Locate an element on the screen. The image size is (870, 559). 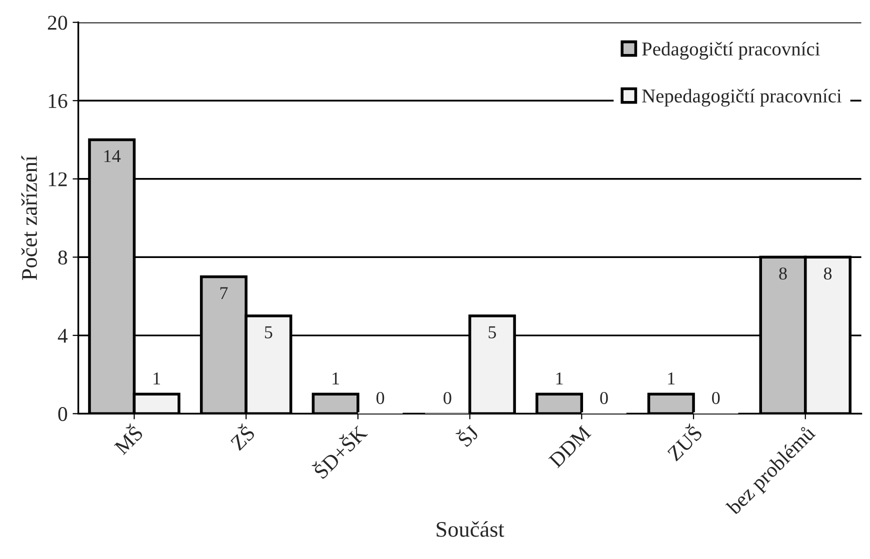
y-tick-label: 16 is located at coordinates (58, 101).